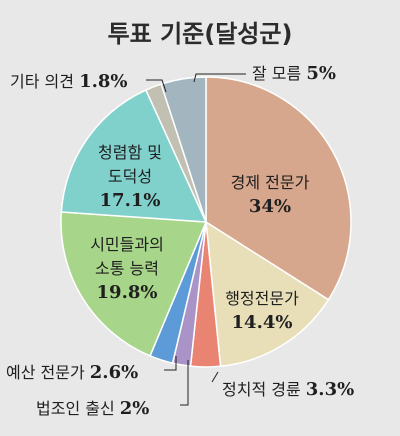 Image resolution: width=400 pixels, height=436 pixels. Describe the element at coordinates (127, 268) in the screenshot. I see `slice-label-5-name-1: 소통 능력` at that location.